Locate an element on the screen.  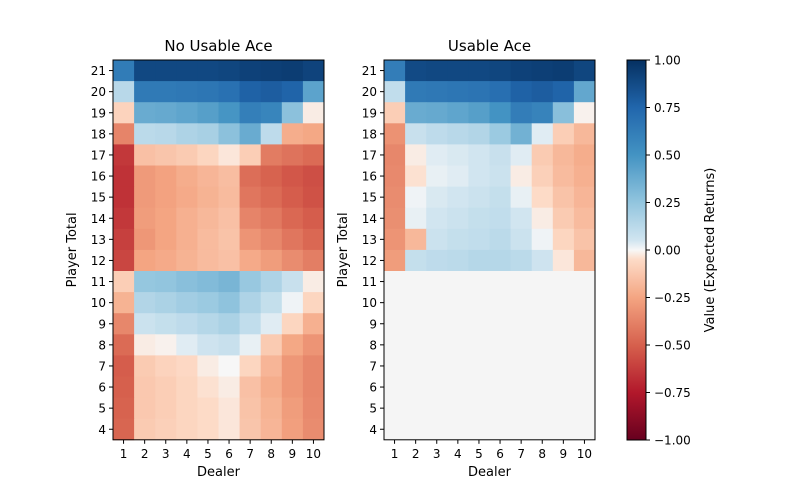
y-axis-label: Player Total is located at coordinates (343, 249).